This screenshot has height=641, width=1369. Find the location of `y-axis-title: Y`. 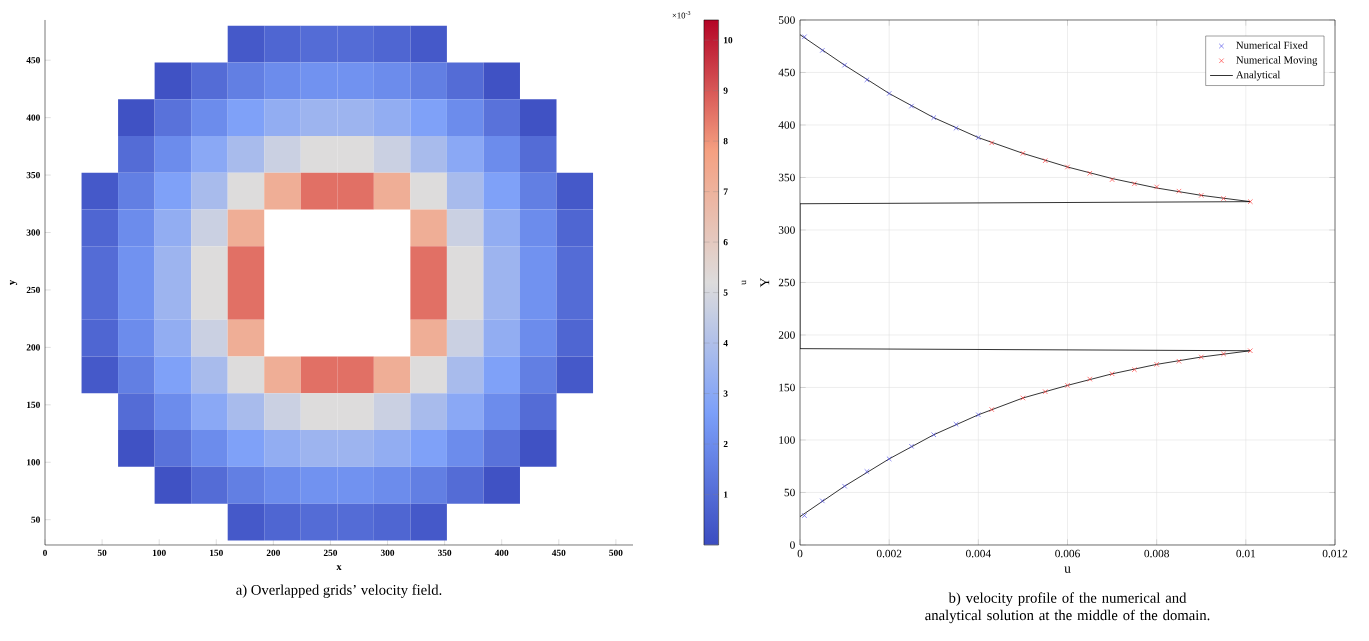

y-axis-title: Y is located at coordinates (765, 283).